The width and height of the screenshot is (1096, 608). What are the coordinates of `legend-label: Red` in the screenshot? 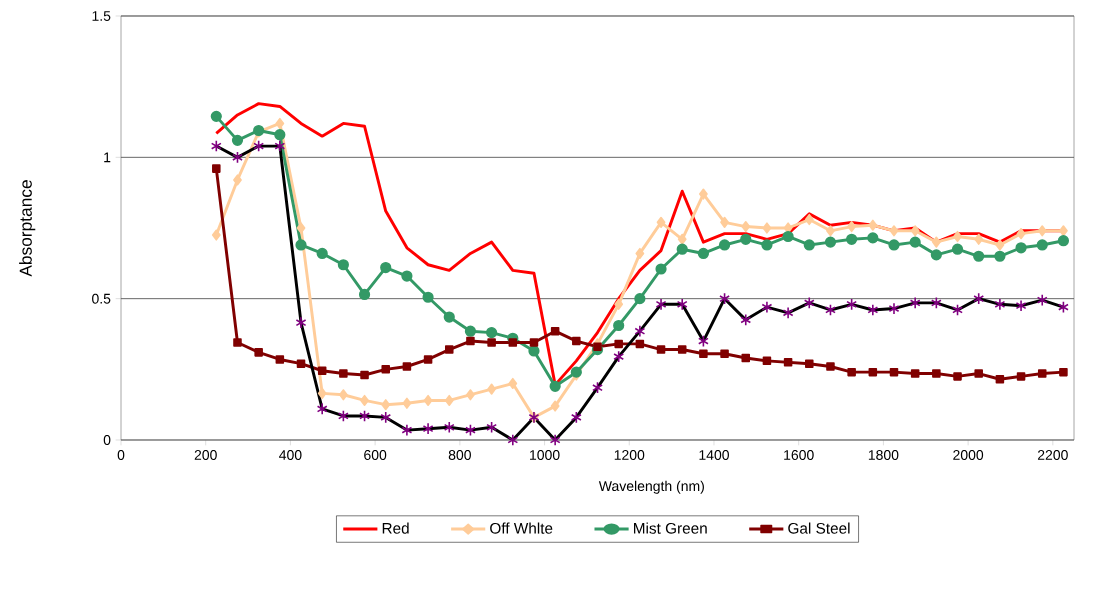 It's located at (395, 528).